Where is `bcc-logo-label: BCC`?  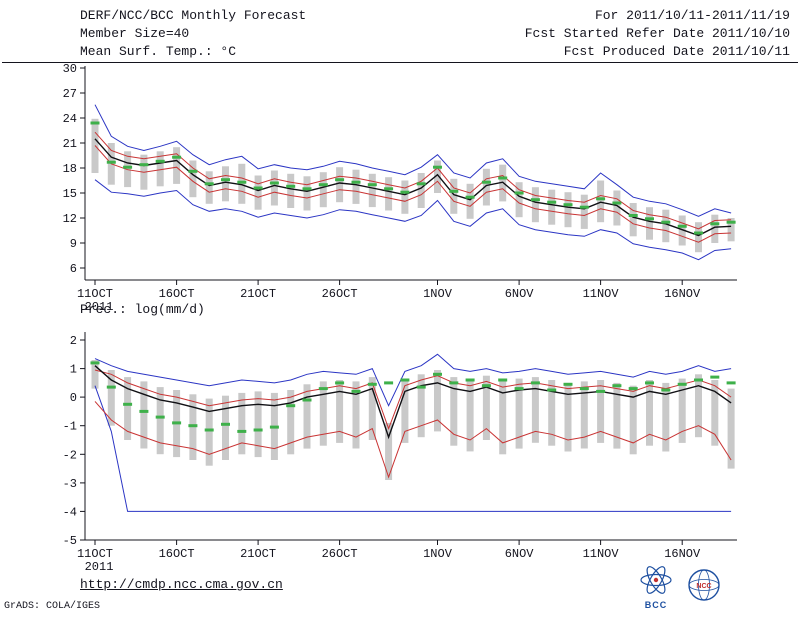 bcc-logo-label: BCC is located at coordinates (656, 605).